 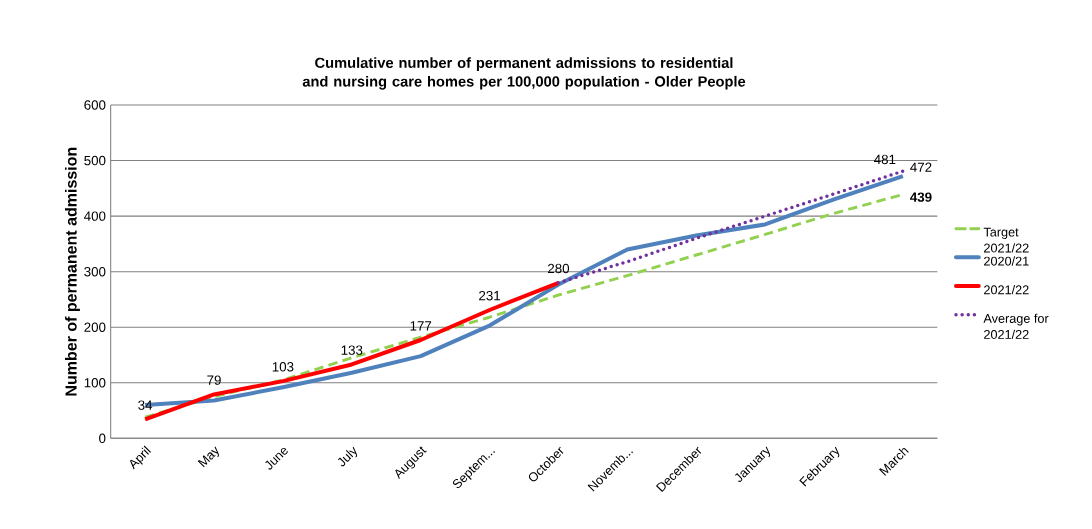 I want to click on y-tick-label: 0, so click(x=102, y=438).